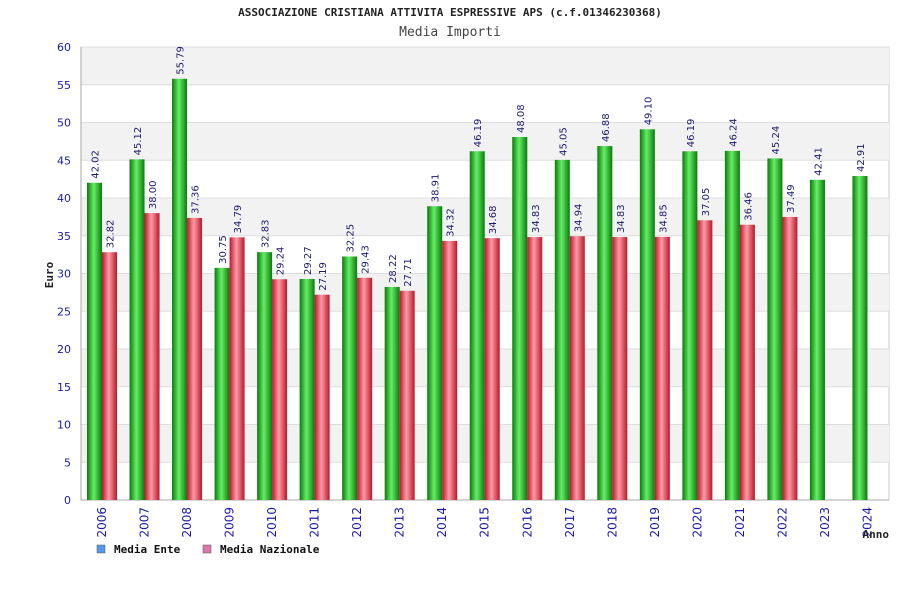 Image resolution: width=900 pixels, height=600 pixels. Describe the element at coordinates (876, 534) in the screenshot. I see `x-axis-label: Anno` at that location.